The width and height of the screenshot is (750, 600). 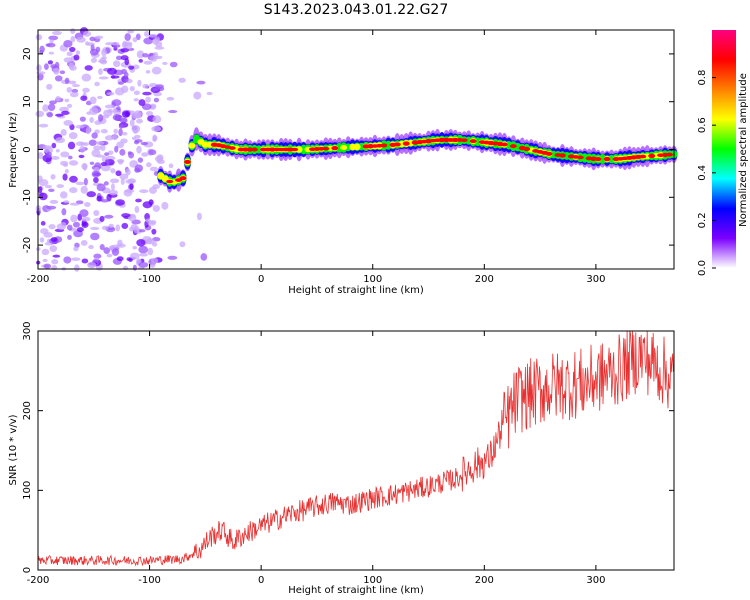 I want to click on figure-title: S143.2023.043.01.22.G27, so click(x=356, y=10).